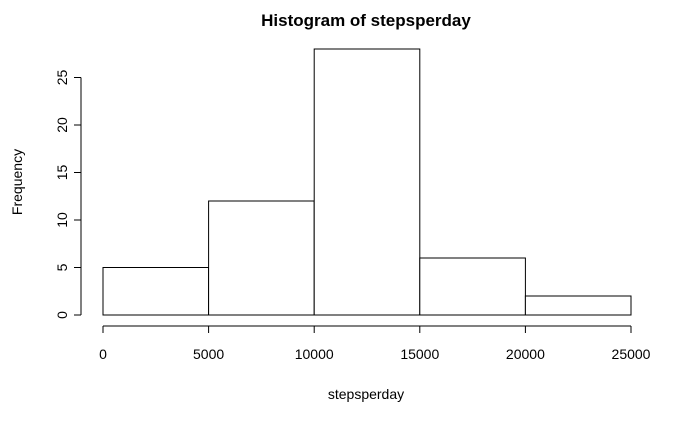 The height and width of the screenshot is (424, 677). What do you see at coordinates (62, 125) in the screenshot?
I see `y-tick-label-4: 20` at bounding box center [62, 125].